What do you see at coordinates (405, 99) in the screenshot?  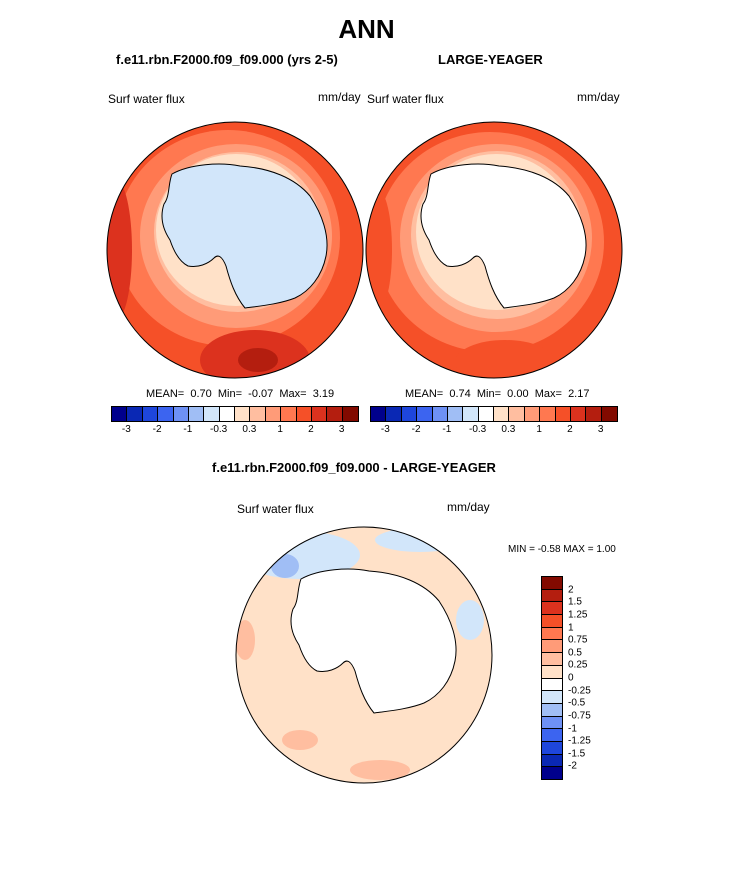 I see `right-variable-label: Surf water flux` at bounding box center [405, 99].